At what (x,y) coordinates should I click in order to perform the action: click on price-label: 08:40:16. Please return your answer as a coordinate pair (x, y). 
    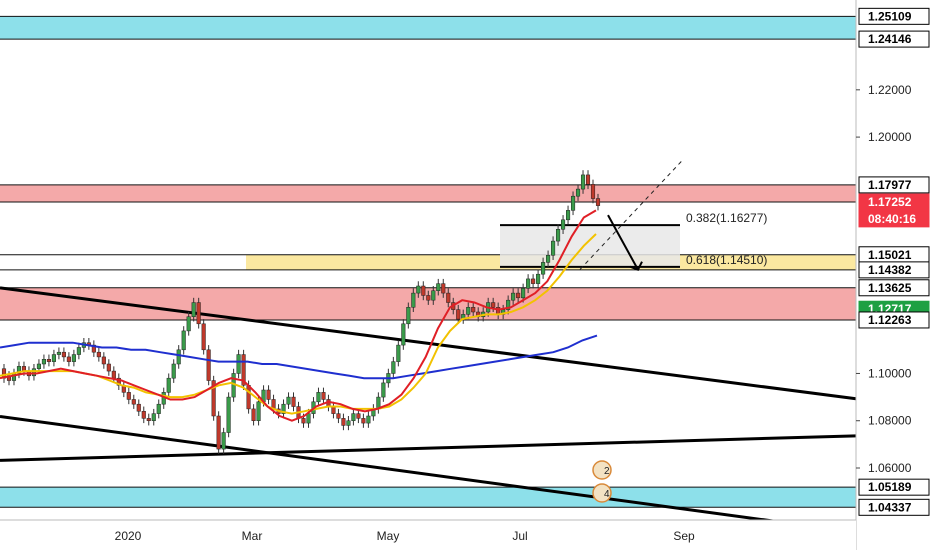
    Looking at the image, I should click on (892, 219).